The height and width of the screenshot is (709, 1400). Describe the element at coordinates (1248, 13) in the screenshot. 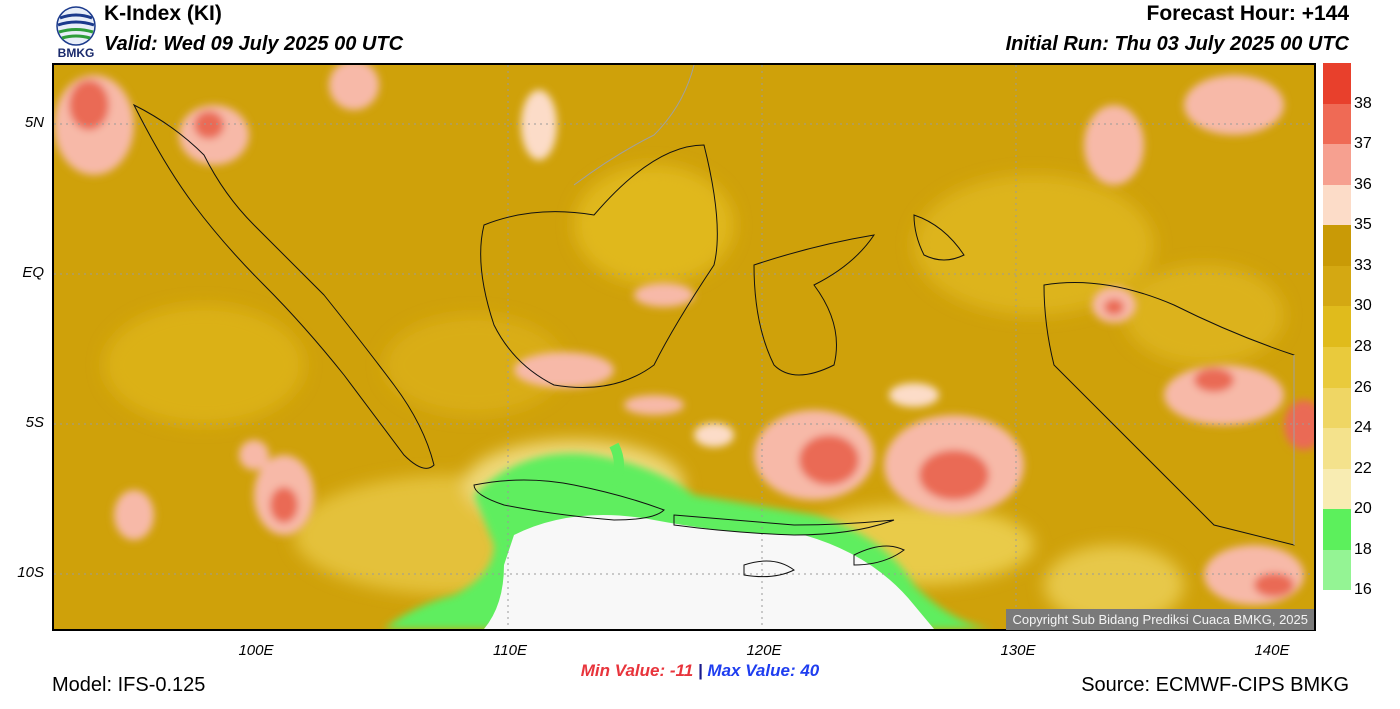

I see `forecast-hour: Forecast Hour: +144` at that location.